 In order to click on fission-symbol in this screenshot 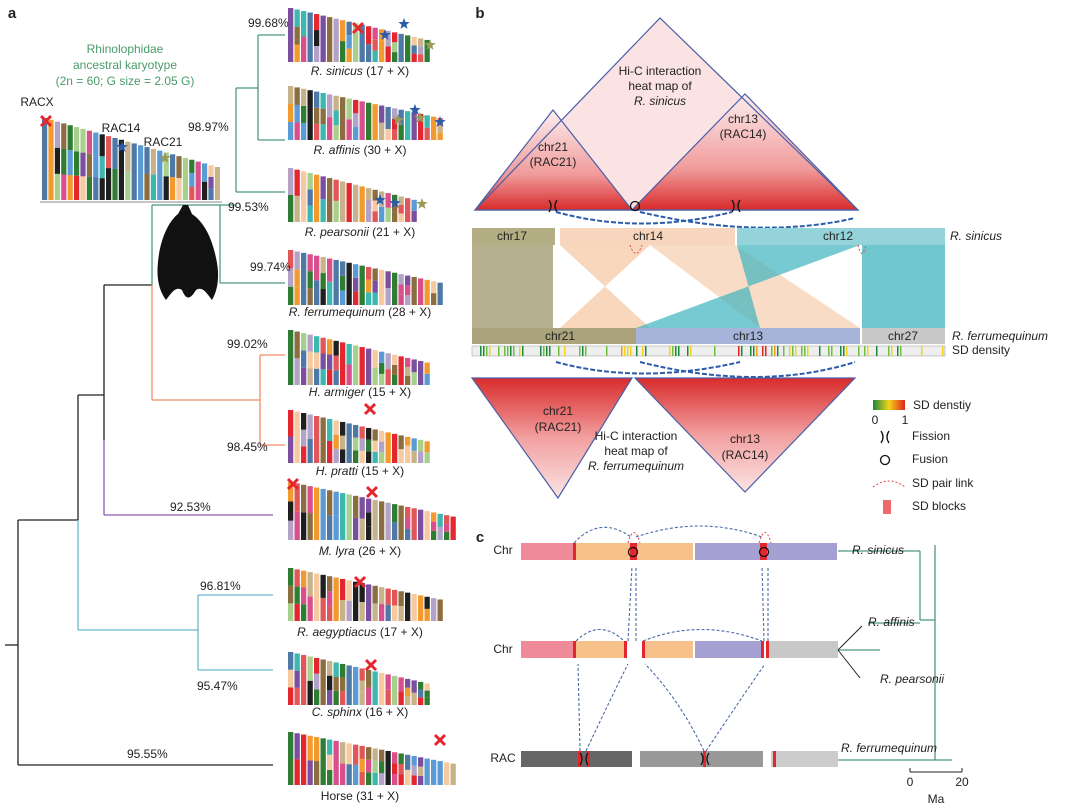, I will do `click(885, 437)`.